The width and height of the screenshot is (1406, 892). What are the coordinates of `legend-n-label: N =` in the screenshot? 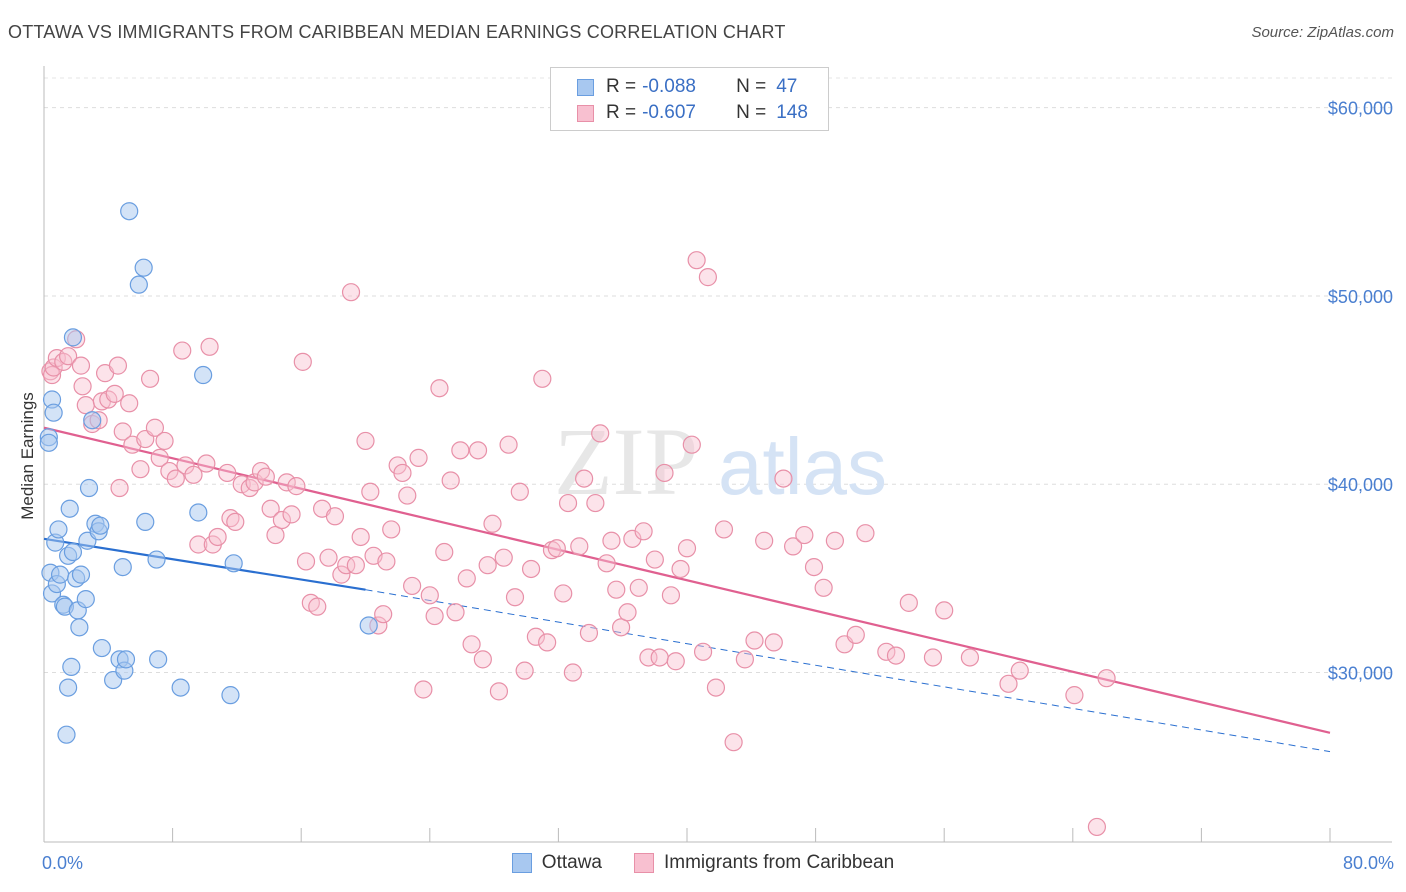 It's located at (751, 112).